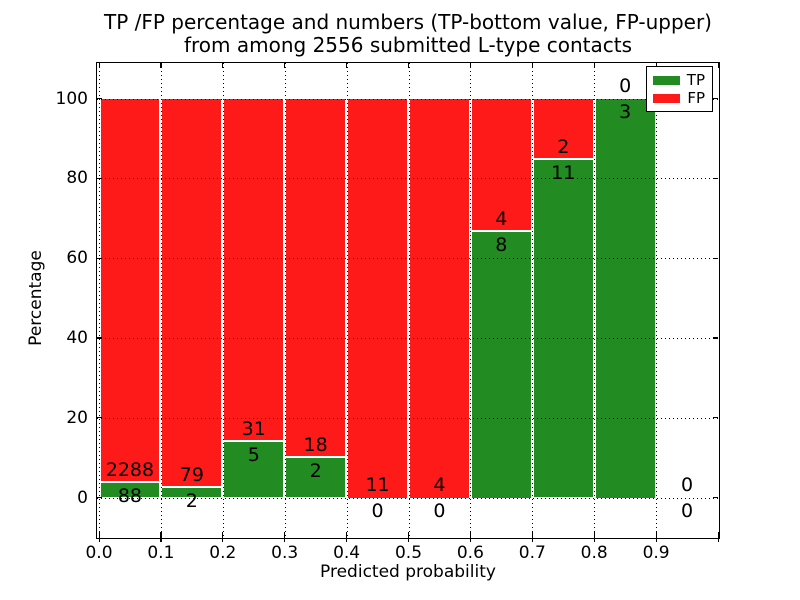 Image resolution: width=800 pixels, height=600 pixels. I want to click on fp-count-label: 11, so click(377, 484).